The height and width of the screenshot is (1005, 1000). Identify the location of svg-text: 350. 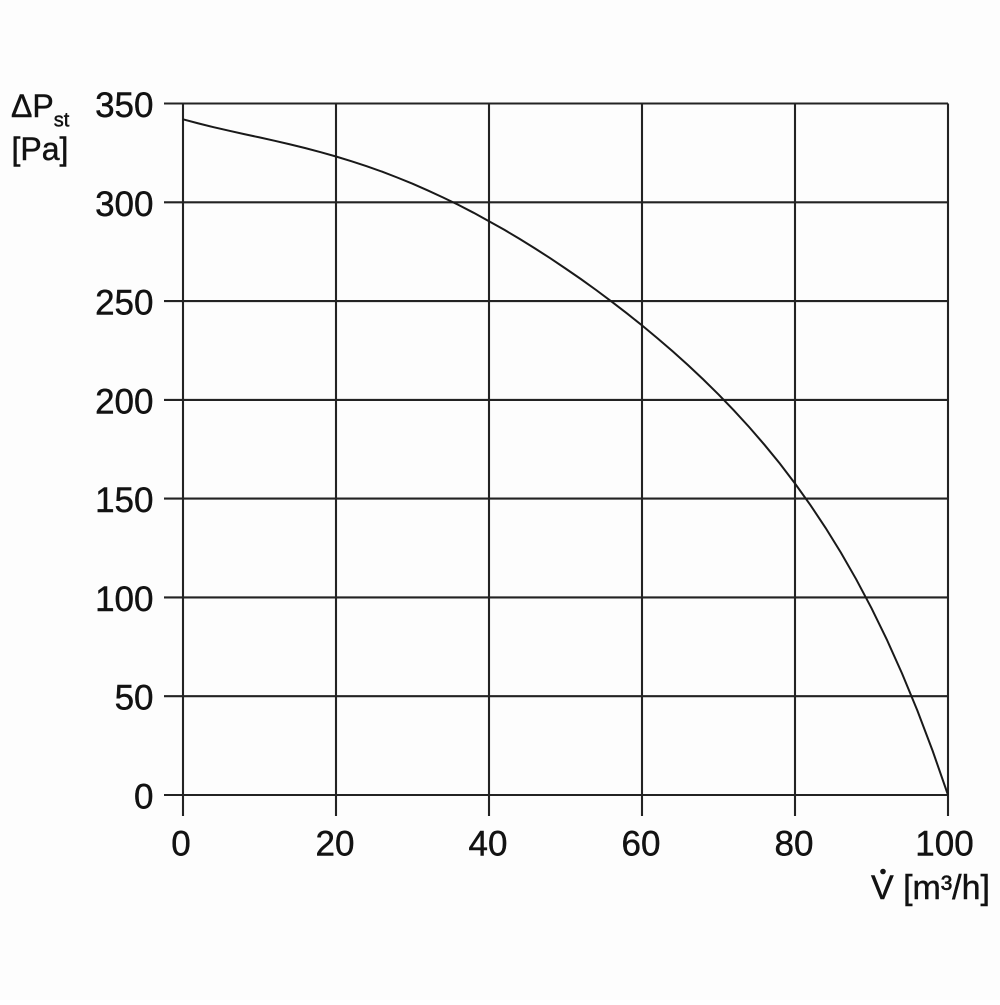
(124, 105).